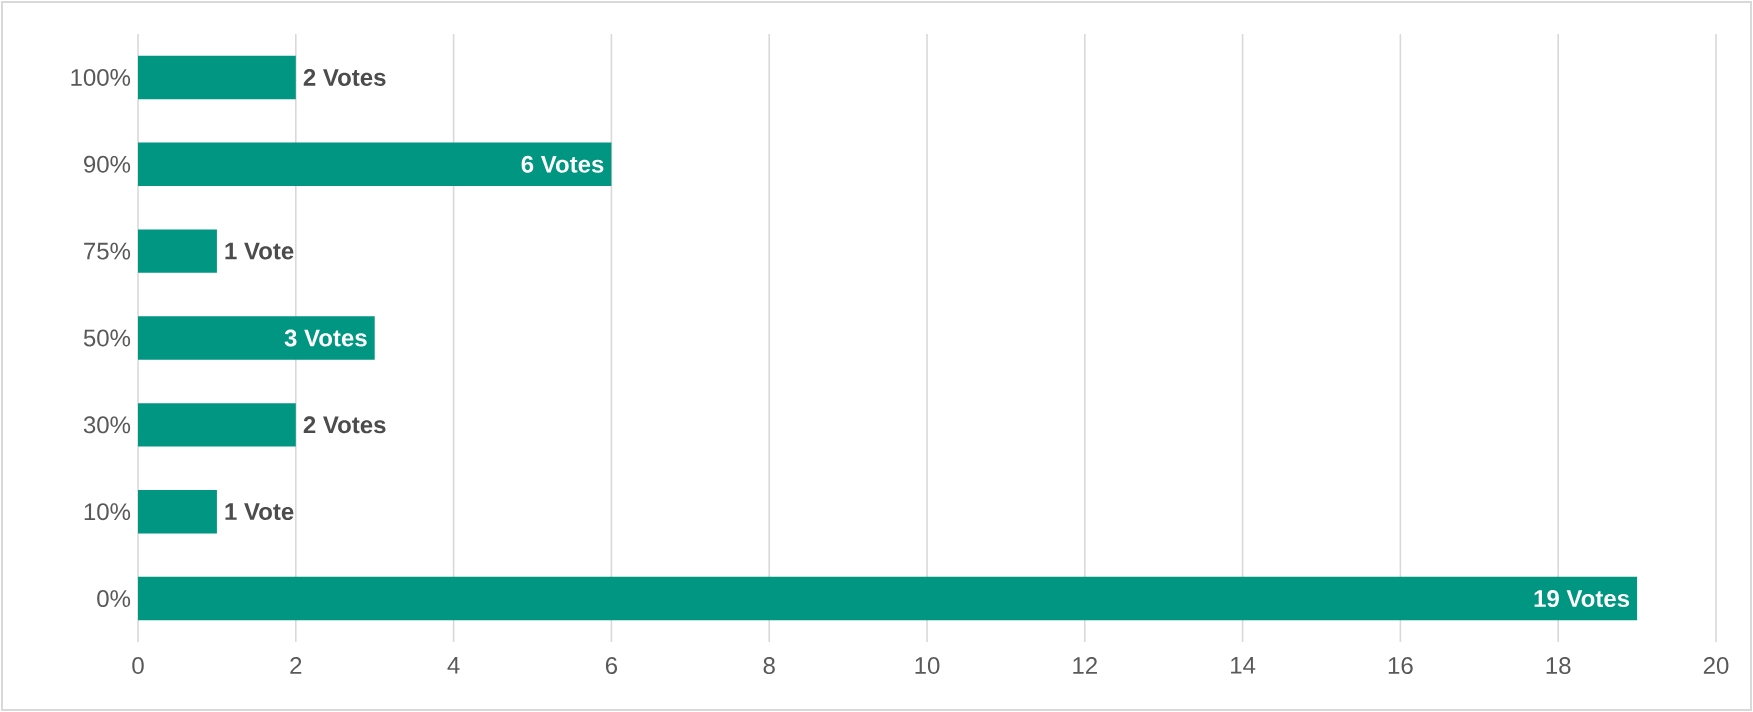  I want to click on data-label: 3 Votes, so click(325, 338).